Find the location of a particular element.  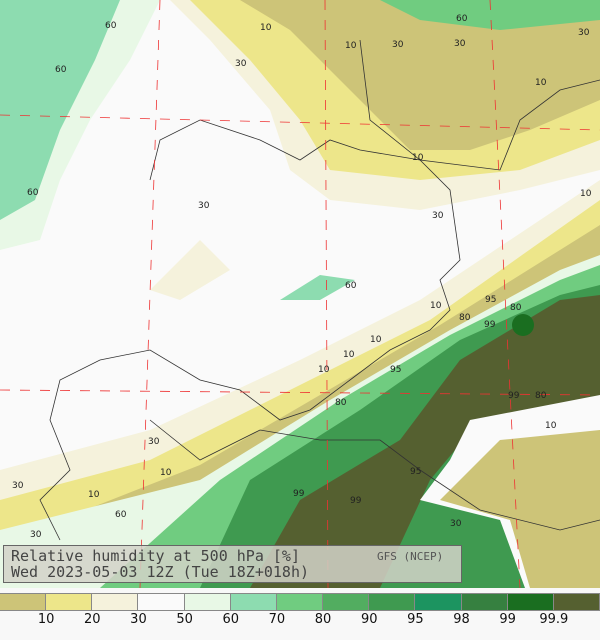

country-border-south is located at coordinates (374, 475).